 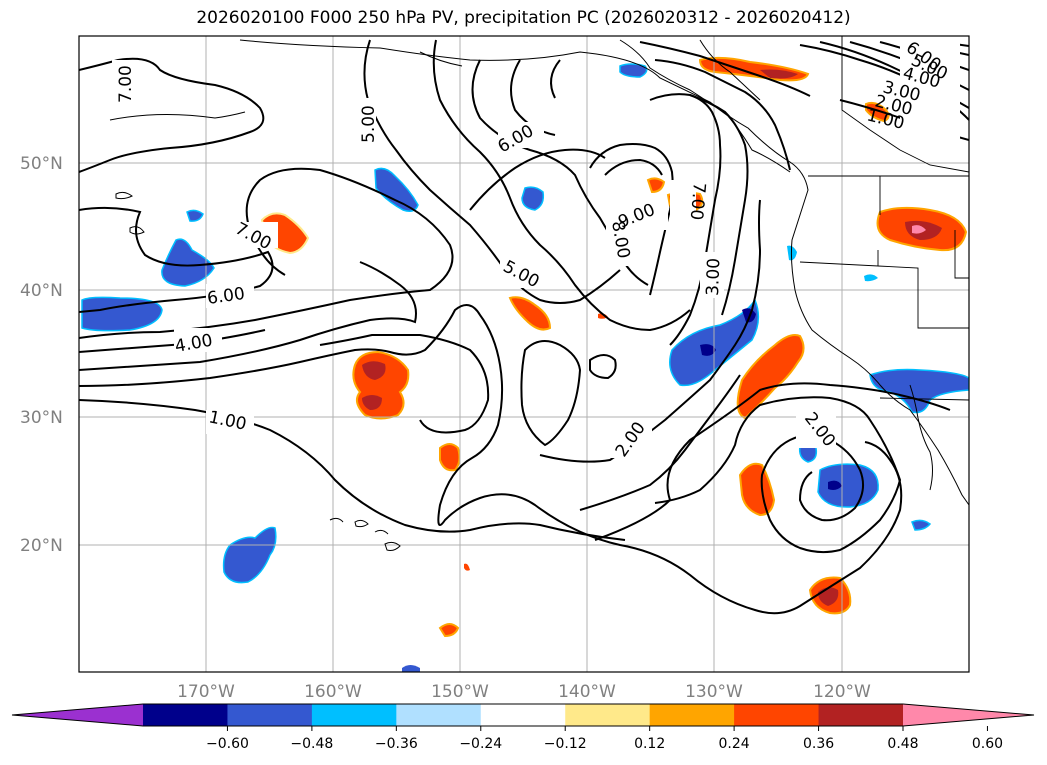 I want to click on colorbar-tick-label: −0.60, so click(x=227, y=744).